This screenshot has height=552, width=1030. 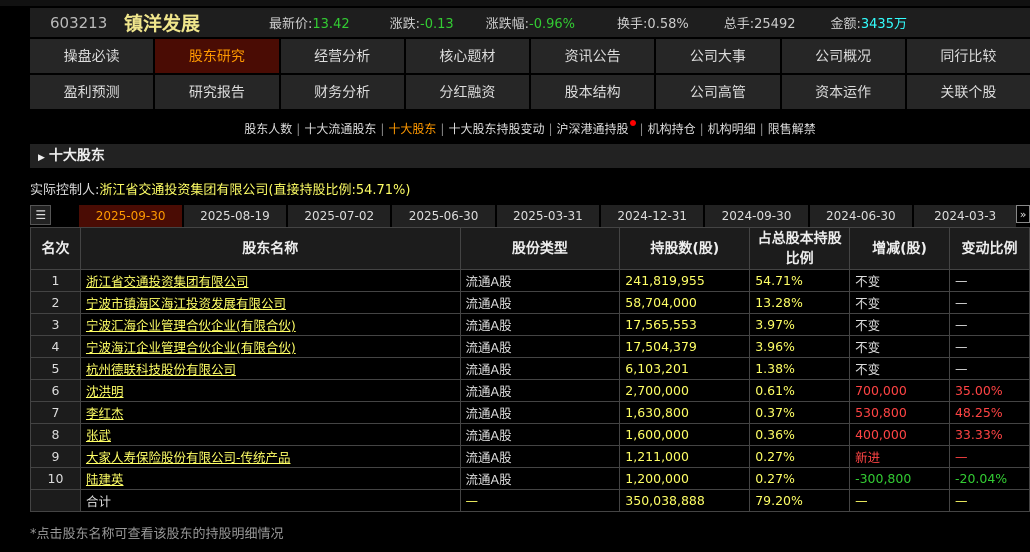 I want to click on shareholder-link: 张武, so click(x=98, y=435).